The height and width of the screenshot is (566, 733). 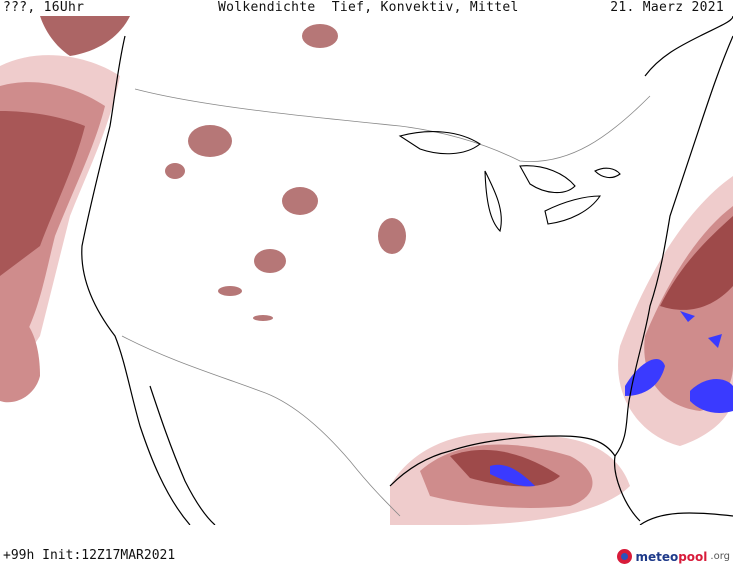 I want to click on brand-name: meteopool, so click(x=671, y=556).